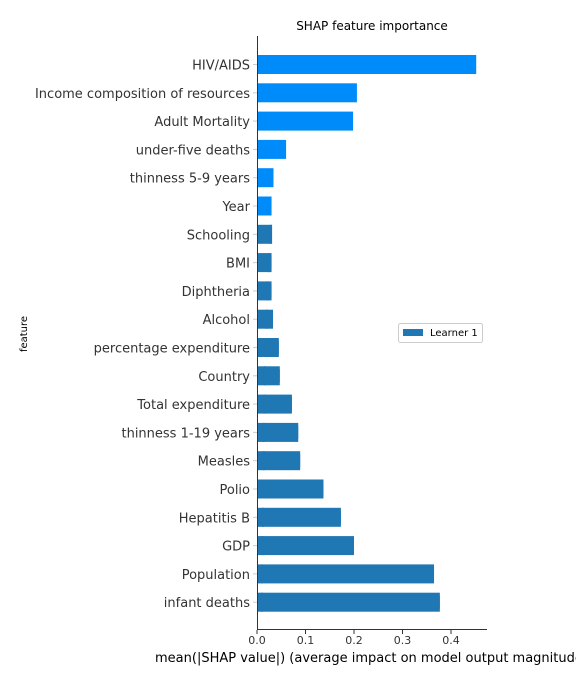 The image size is (576, 684). I want to click on y-tick-label-diphtheria: Diphtheria, so click(216, 292).